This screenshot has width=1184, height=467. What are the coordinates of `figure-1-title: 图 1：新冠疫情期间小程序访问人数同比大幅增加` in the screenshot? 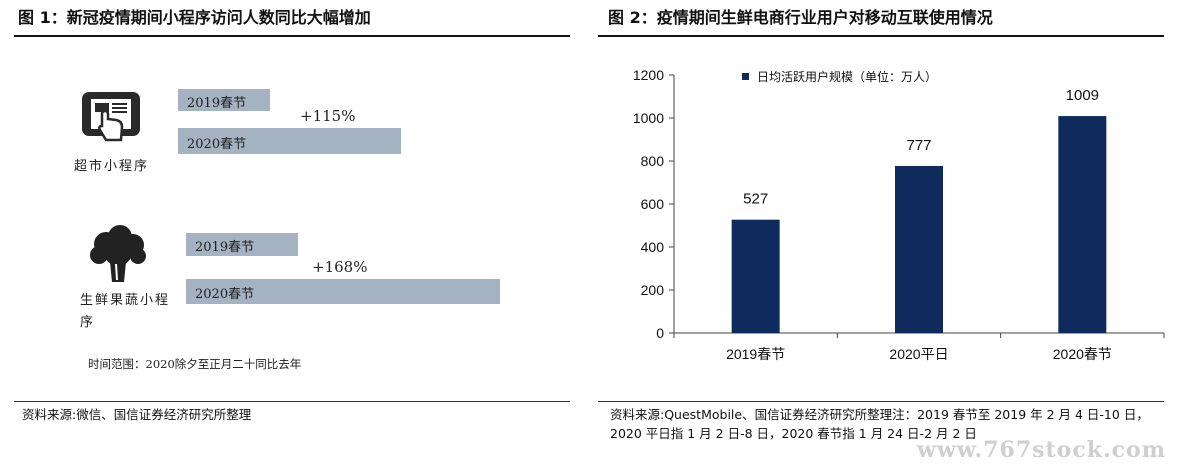 It's located at (194, 17).